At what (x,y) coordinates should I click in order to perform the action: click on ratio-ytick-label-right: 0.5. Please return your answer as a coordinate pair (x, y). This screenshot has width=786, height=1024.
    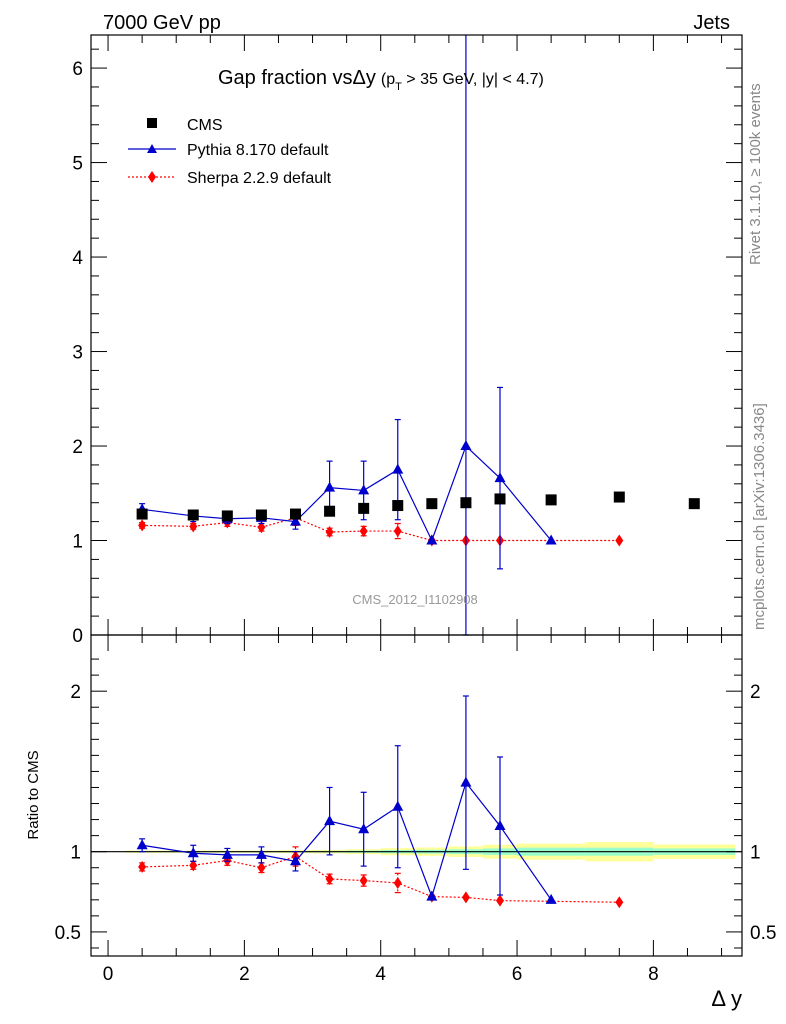
    Looking at the image, I should click on (763, 933).